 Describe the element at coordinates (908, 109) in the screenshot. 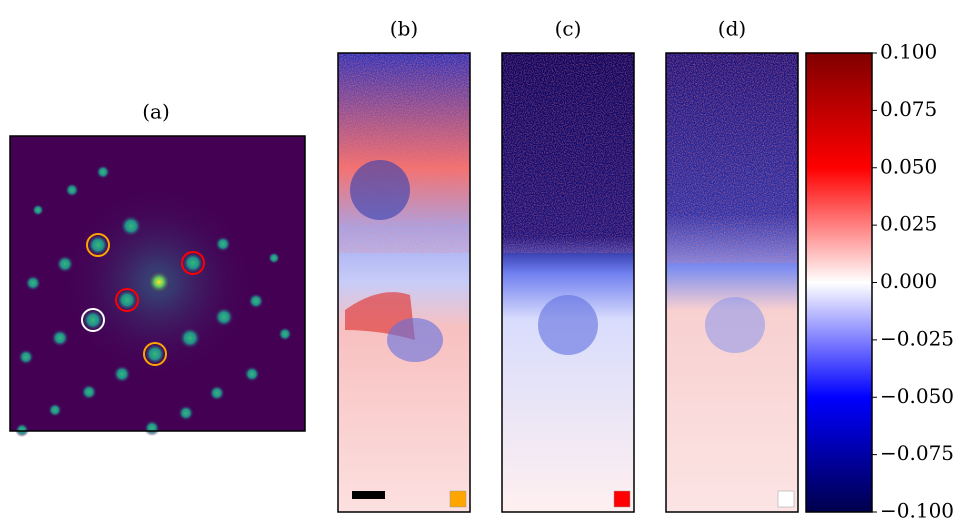

I see `y-tick-label: 0.075` at that location.